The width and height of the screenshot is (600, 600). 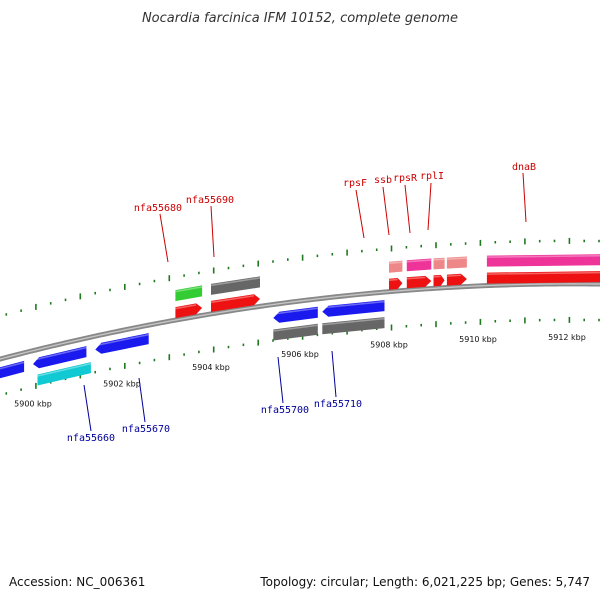 I want to click on gene-label-nfa55670: nfa55670, so click(x=146, y=429).